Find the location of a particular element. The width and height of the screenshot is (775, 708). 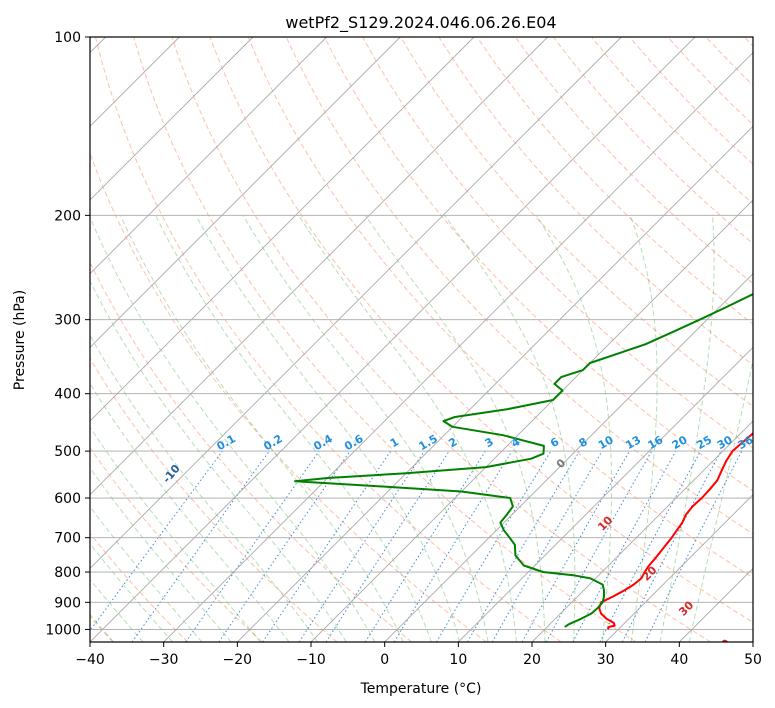

moist-adiabat-label: 40 is located at coordinates (723, 646).